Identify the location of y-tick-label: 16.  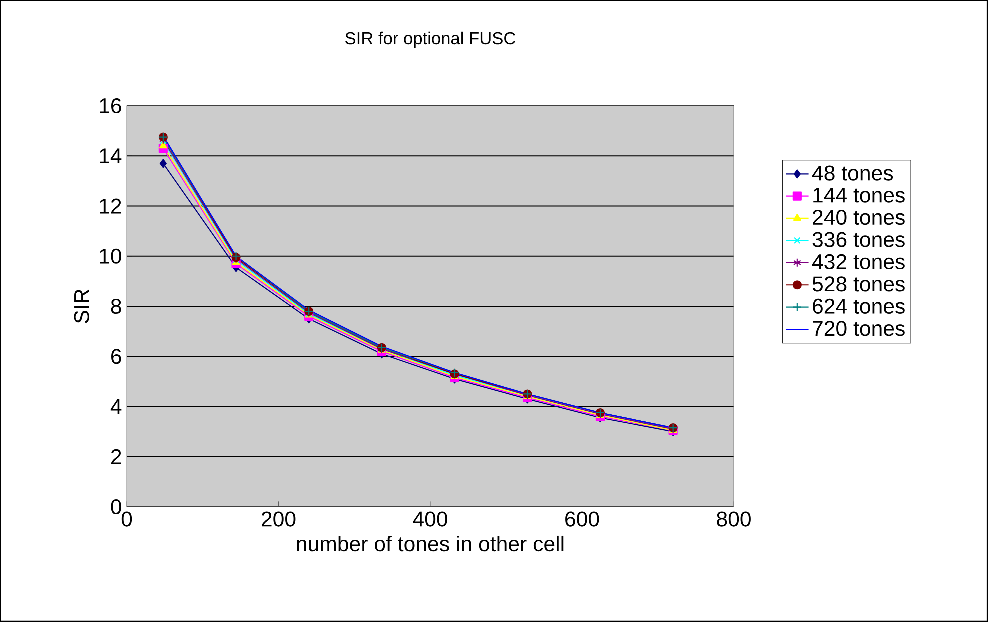
(111, 106).